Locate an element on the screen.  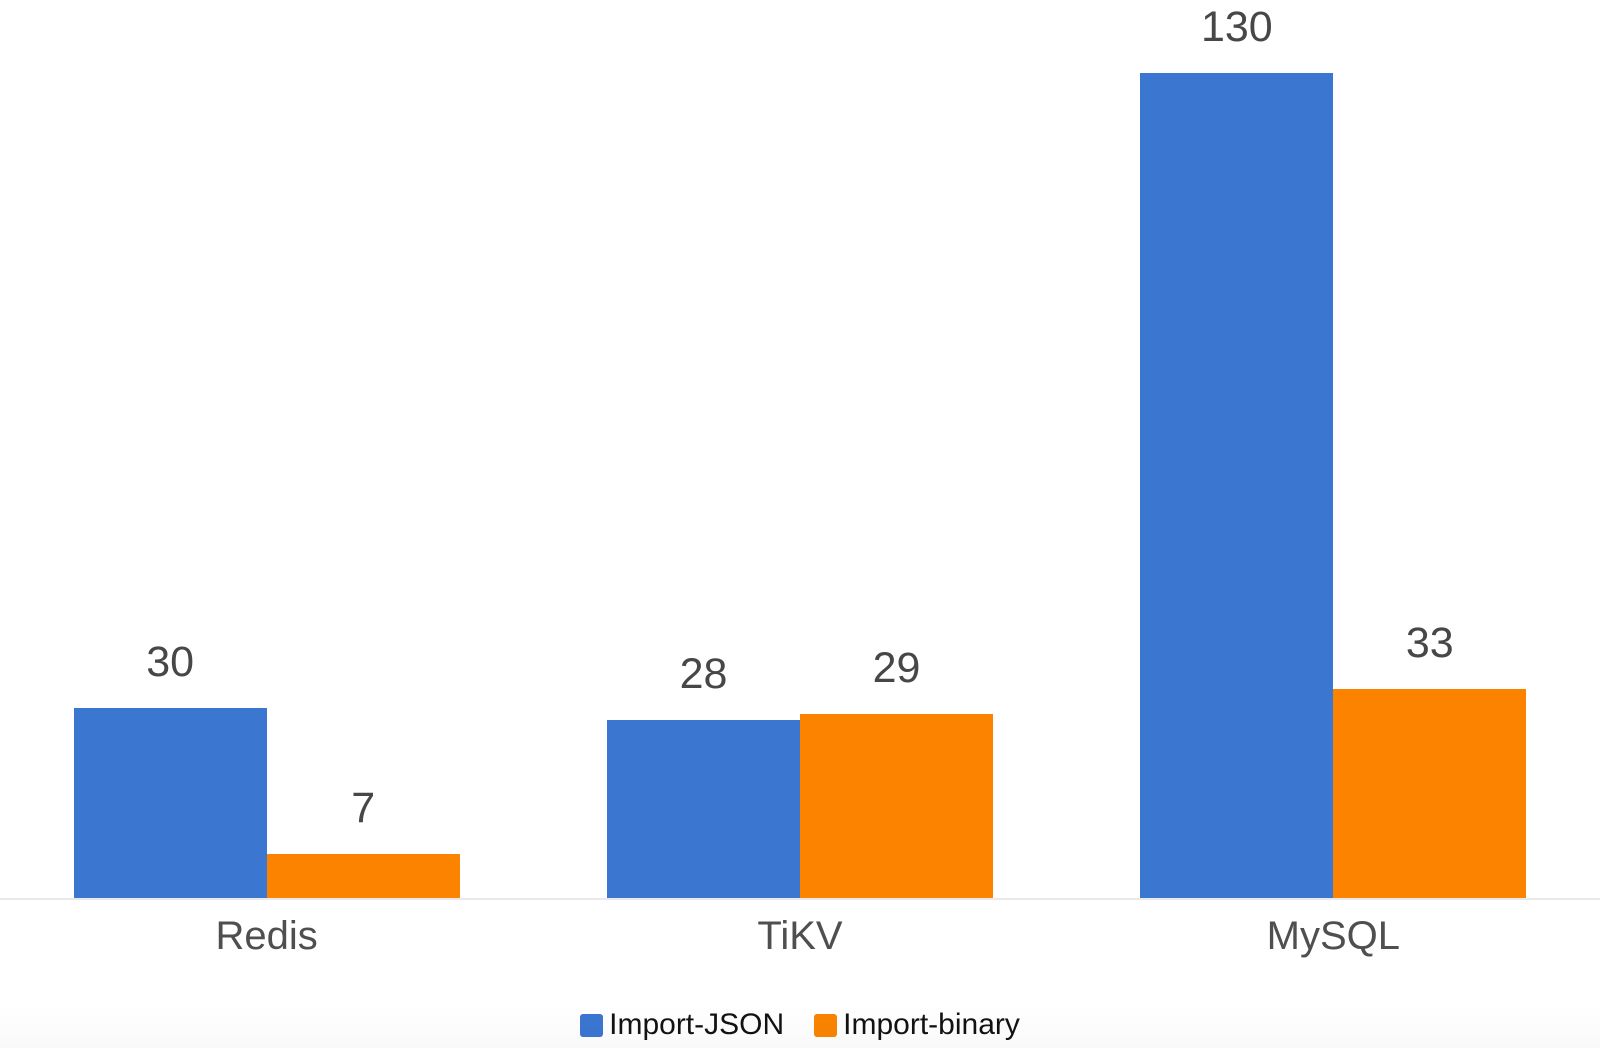
value-label-import-binary-mysql: 33 is located at coordinates (1429, 643).